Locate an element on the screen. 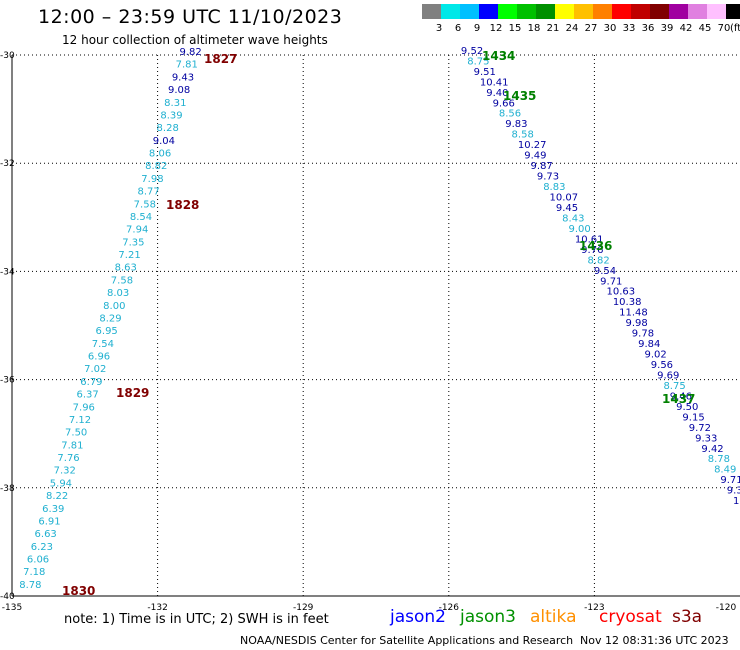 The height and width of the screenshot is (650, 740). legend-label: 33 is located at coordinates (629, 28).